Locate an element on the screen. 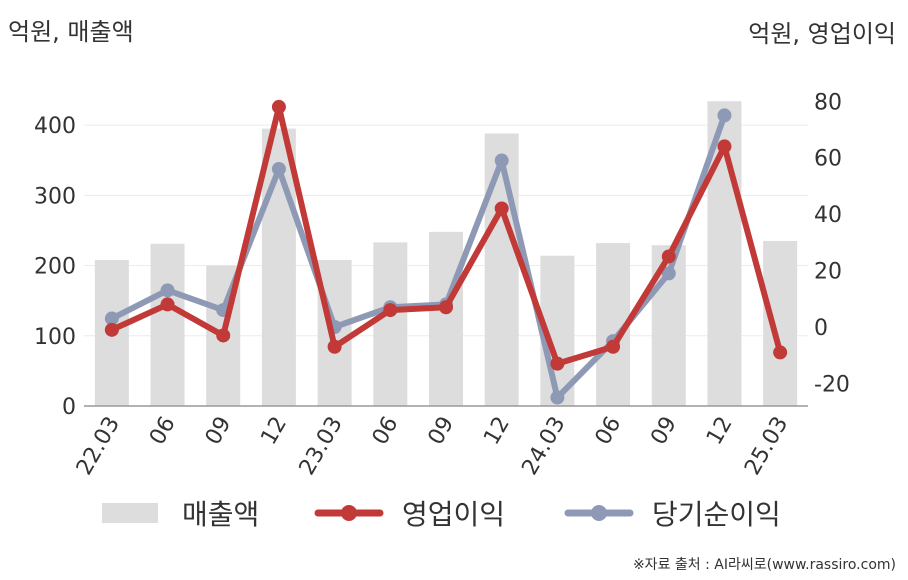 The width and height of the screenshot is (908, 580). y-left-tick-label: 0 is located at coordinates (69, 407).